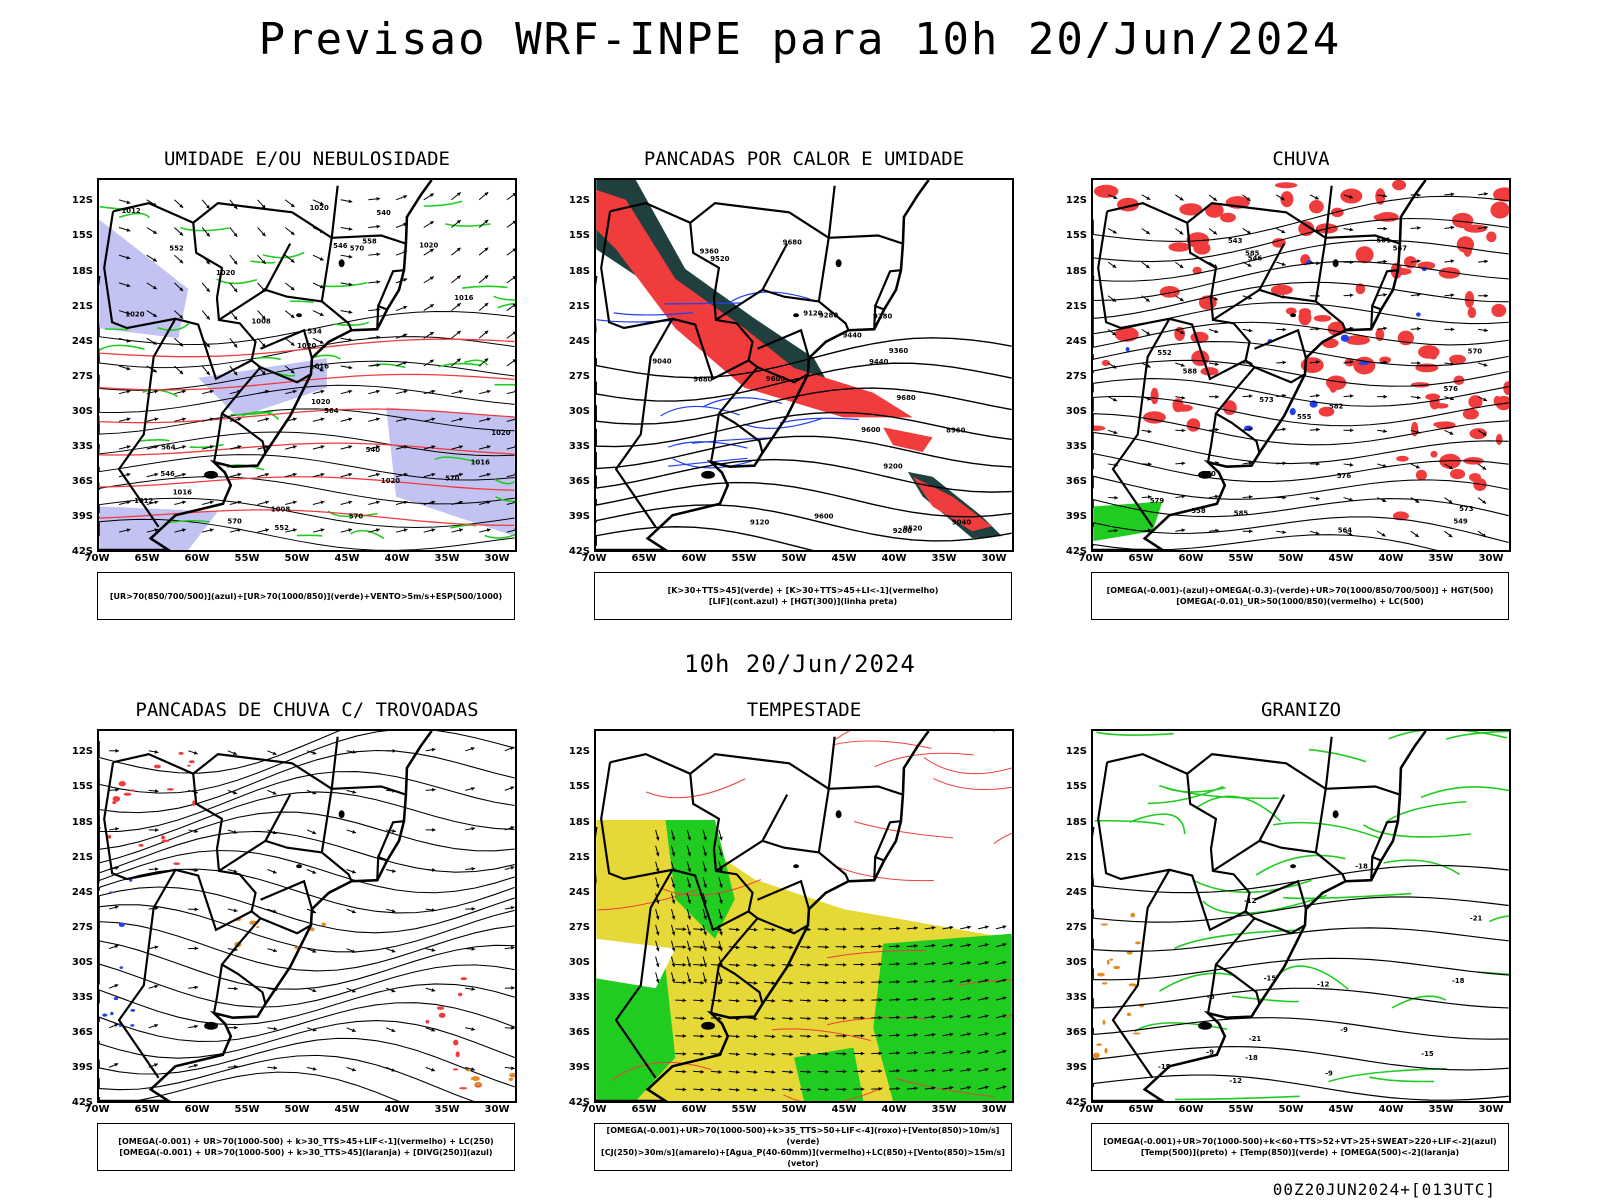 The width and height of the screenshot is (1600, 1200). I want to click on temperature-500-contour, so click(1301, 1028).